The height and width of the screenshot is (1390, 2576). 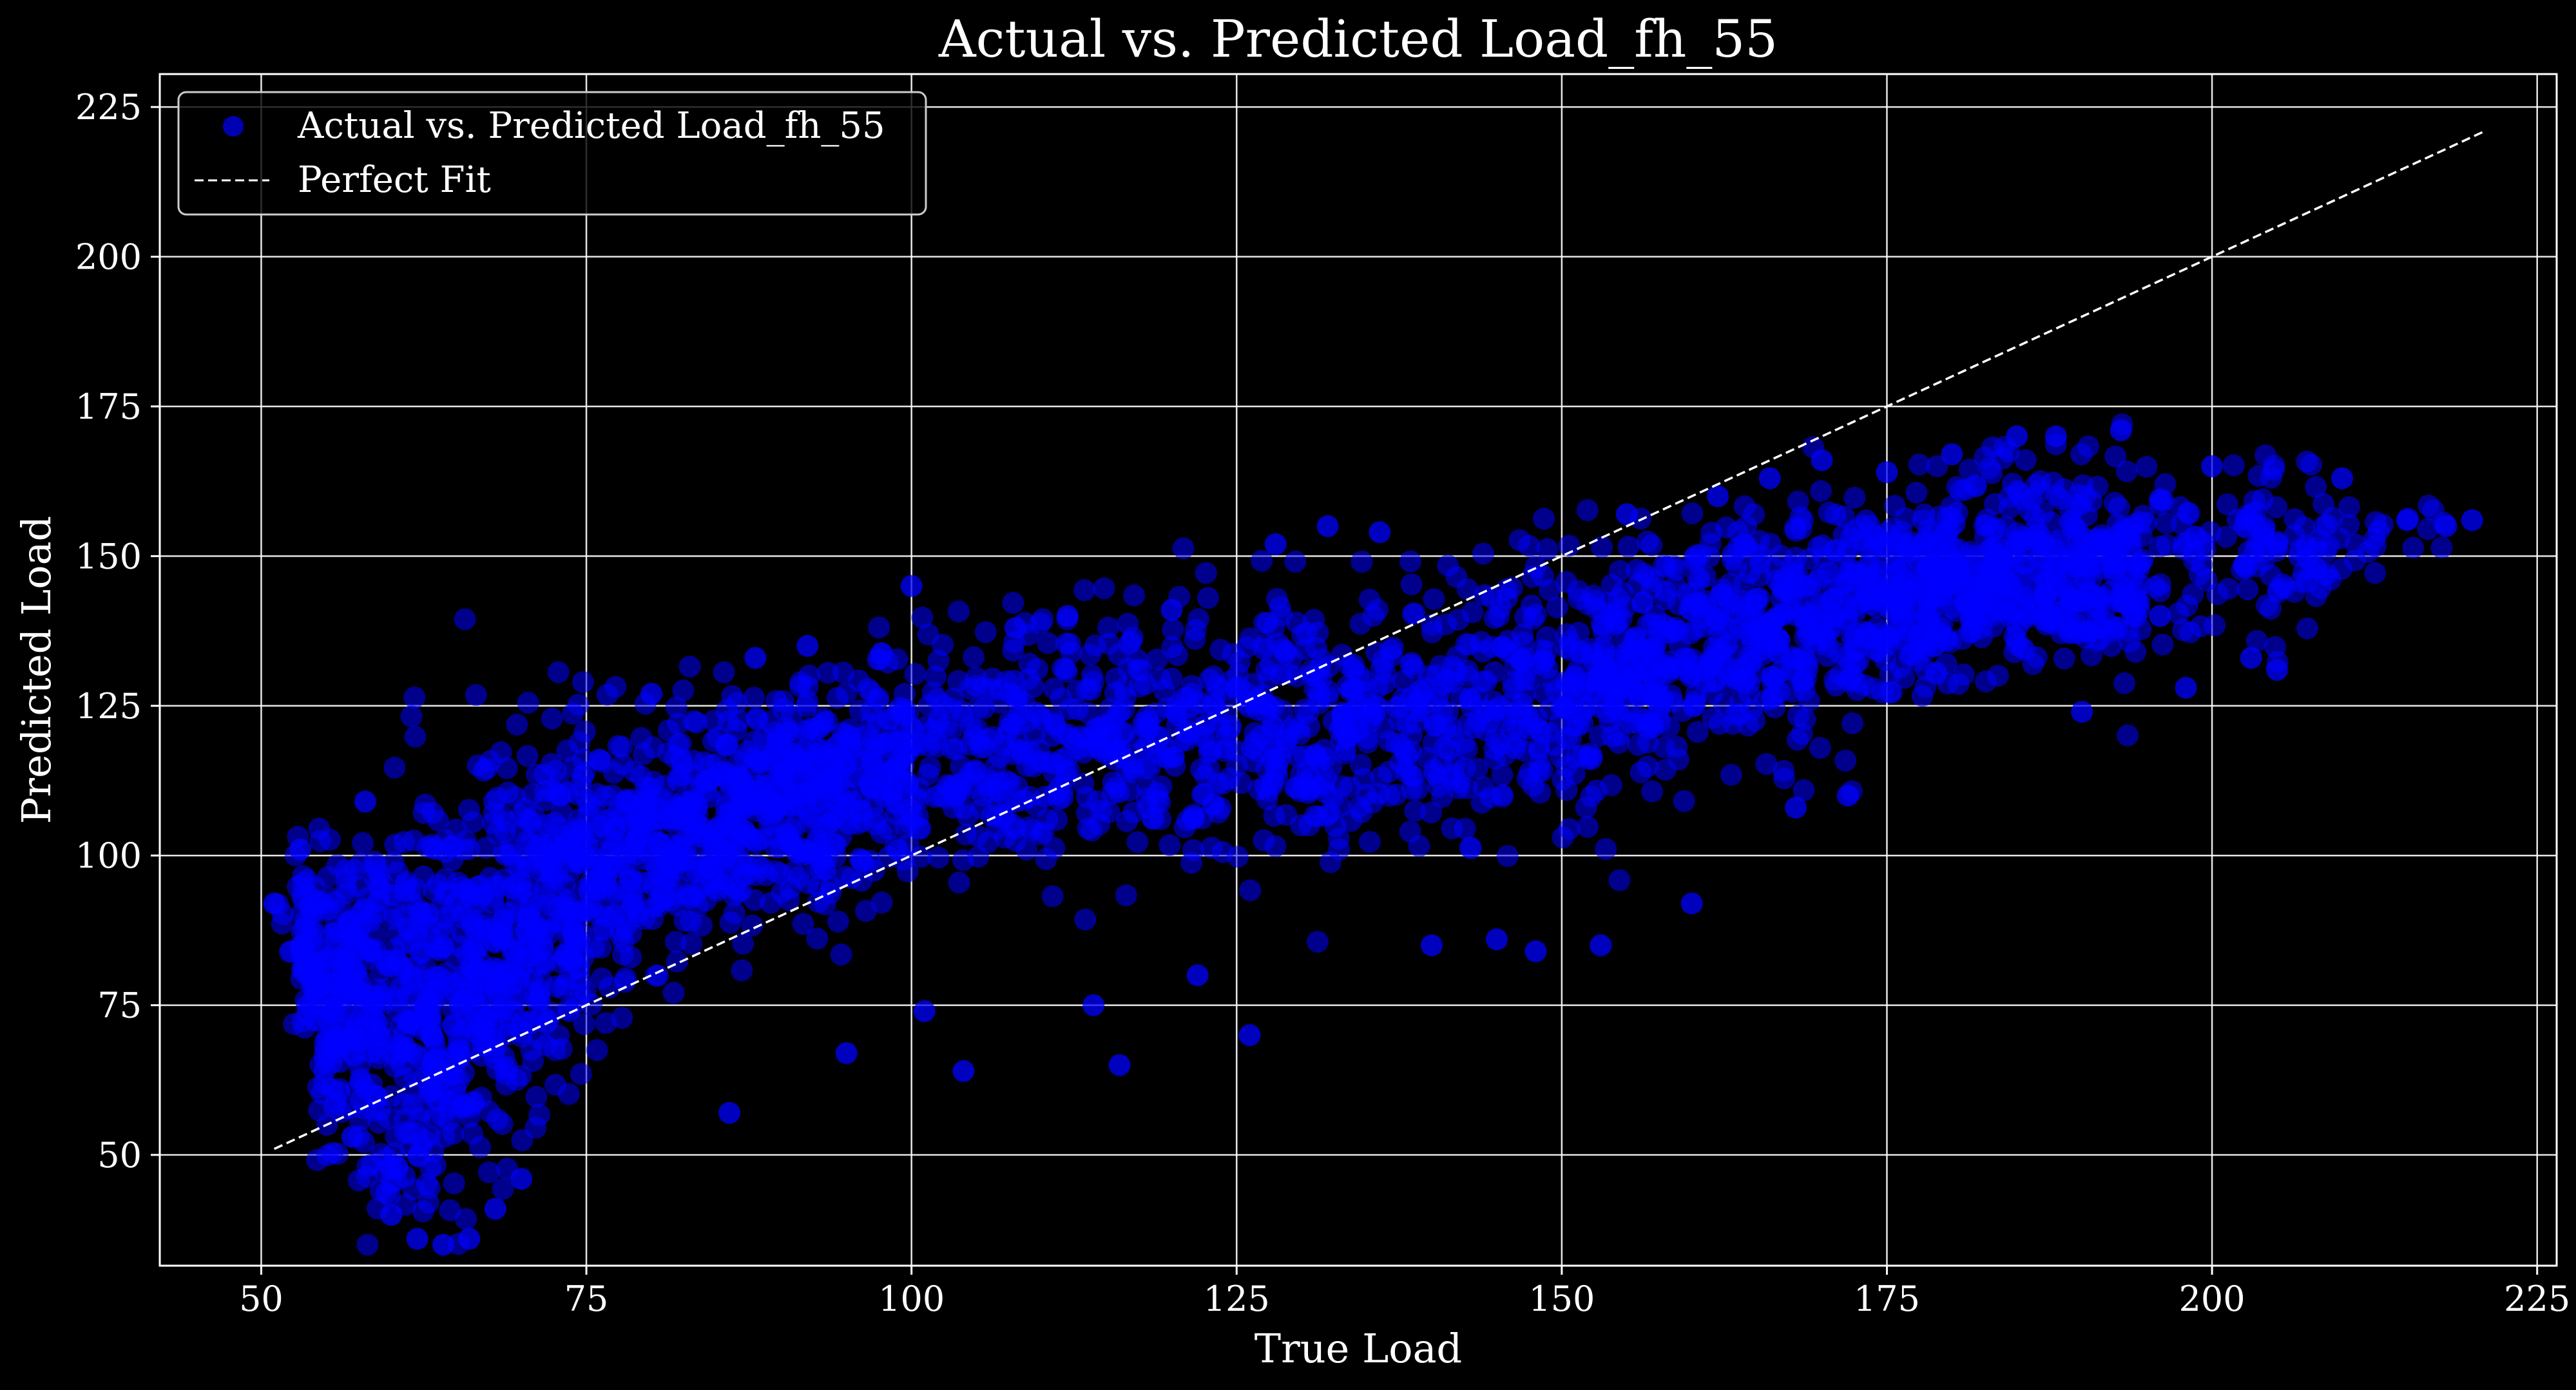 I want to click on x-axis-ticks: 50 75 100 125 150 175 200 225, so click(x=1405, y=1293).